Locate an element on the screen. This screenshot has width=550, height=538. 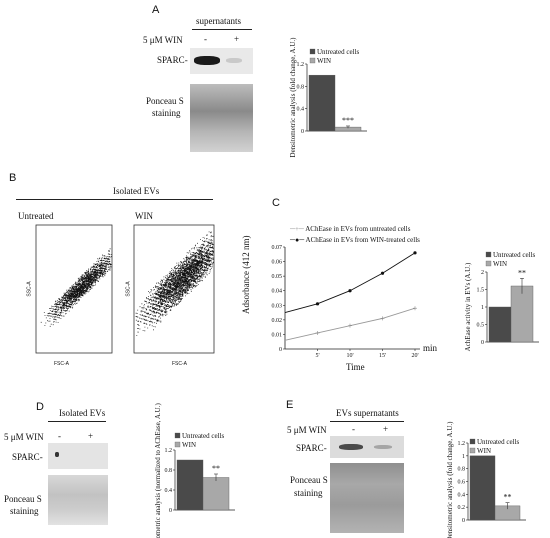
line-ylabel: Adsorbance (412 nm) is located at coordinates (246, 274).